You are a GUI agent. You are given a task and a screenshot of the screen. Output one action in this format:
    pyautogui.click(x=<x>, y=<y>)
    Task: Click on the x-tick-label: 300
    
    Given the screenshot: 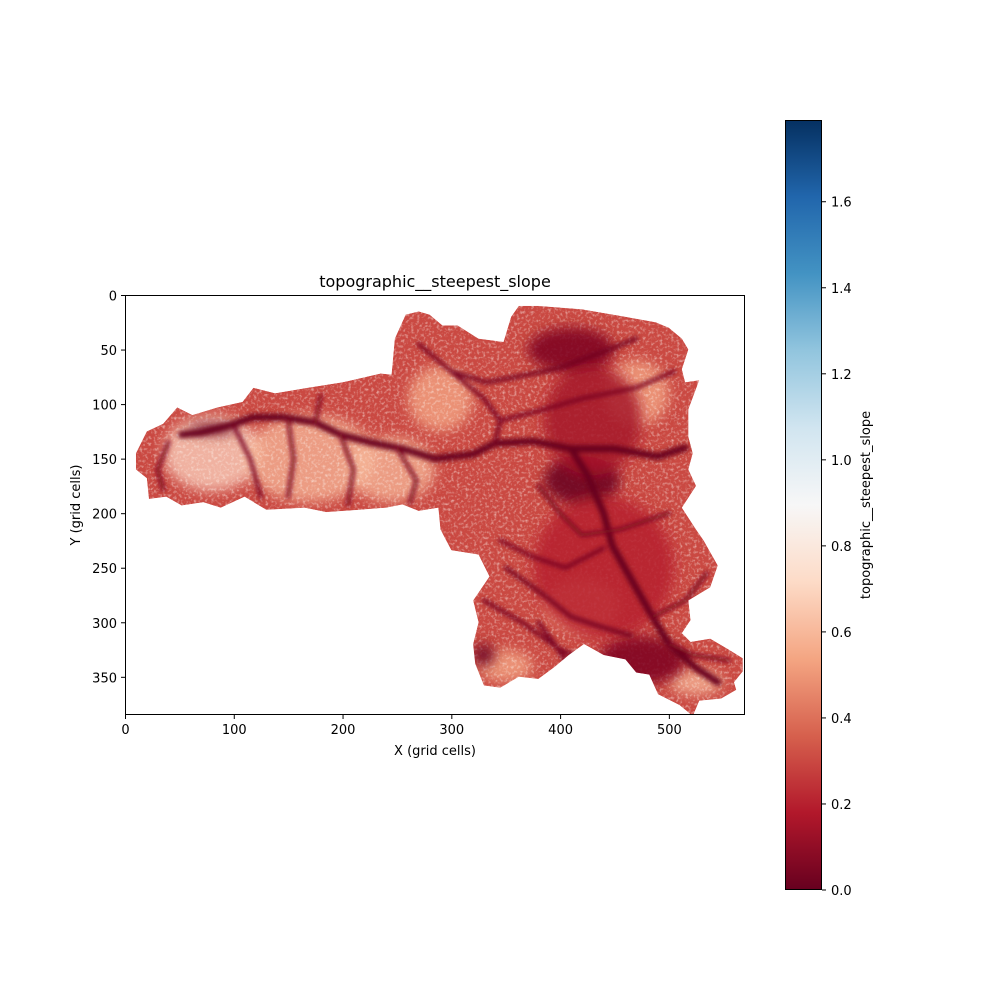 What is the action you would take?
    pyautogui.click(x=451, y=730)
    